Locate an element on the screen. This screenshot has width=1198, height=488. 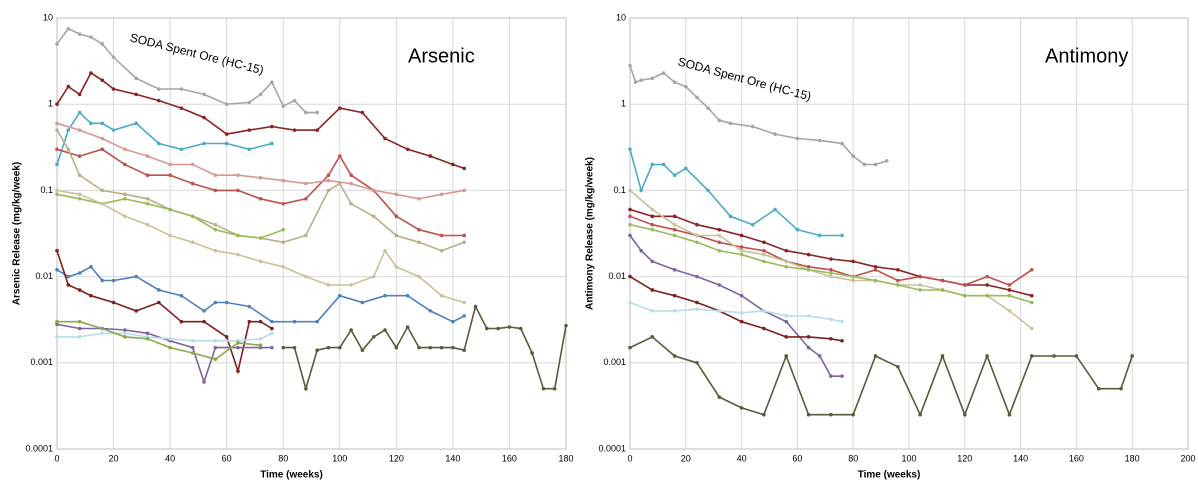
x-tick-label: 60 is located at coordinates (227, 458).